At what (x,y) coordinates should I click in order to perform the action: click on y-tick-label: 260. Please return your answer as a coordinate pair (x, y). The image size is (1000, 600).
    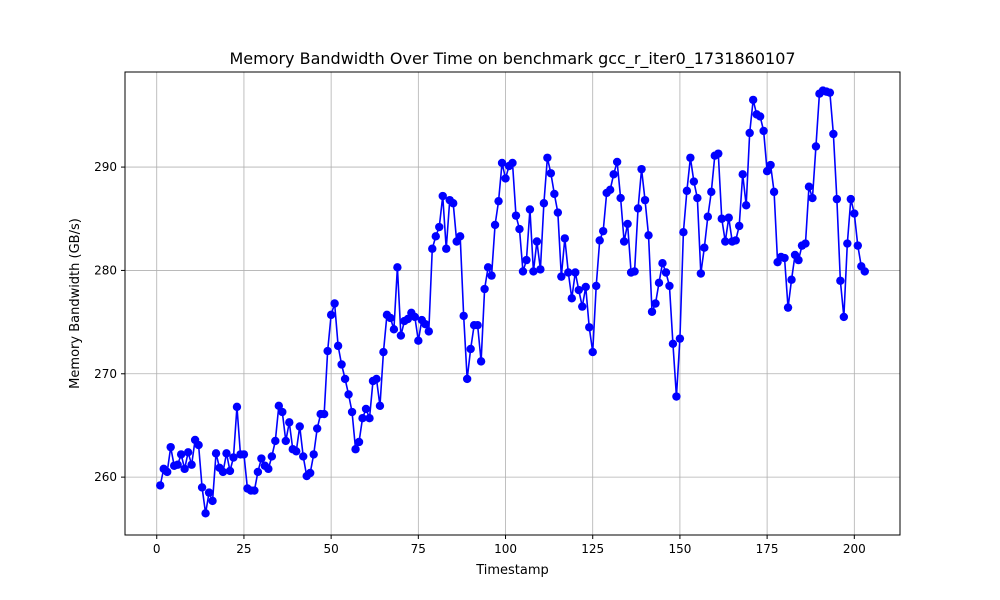
    Looking at the image, I should click on (105, 477).